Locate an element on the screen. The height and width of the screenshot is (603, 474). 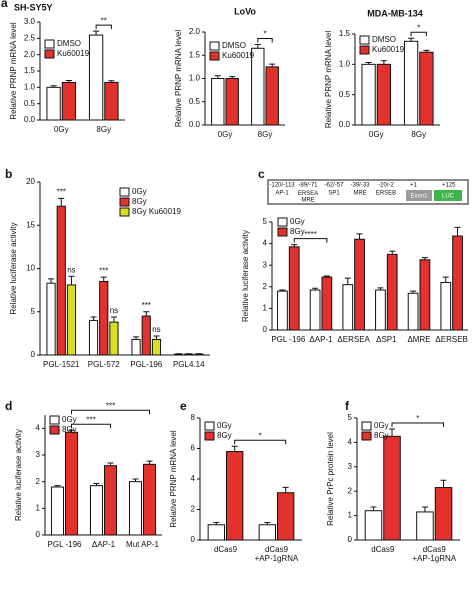
x-tick-label: ΔERSEA is located at coordinates (353, 339).